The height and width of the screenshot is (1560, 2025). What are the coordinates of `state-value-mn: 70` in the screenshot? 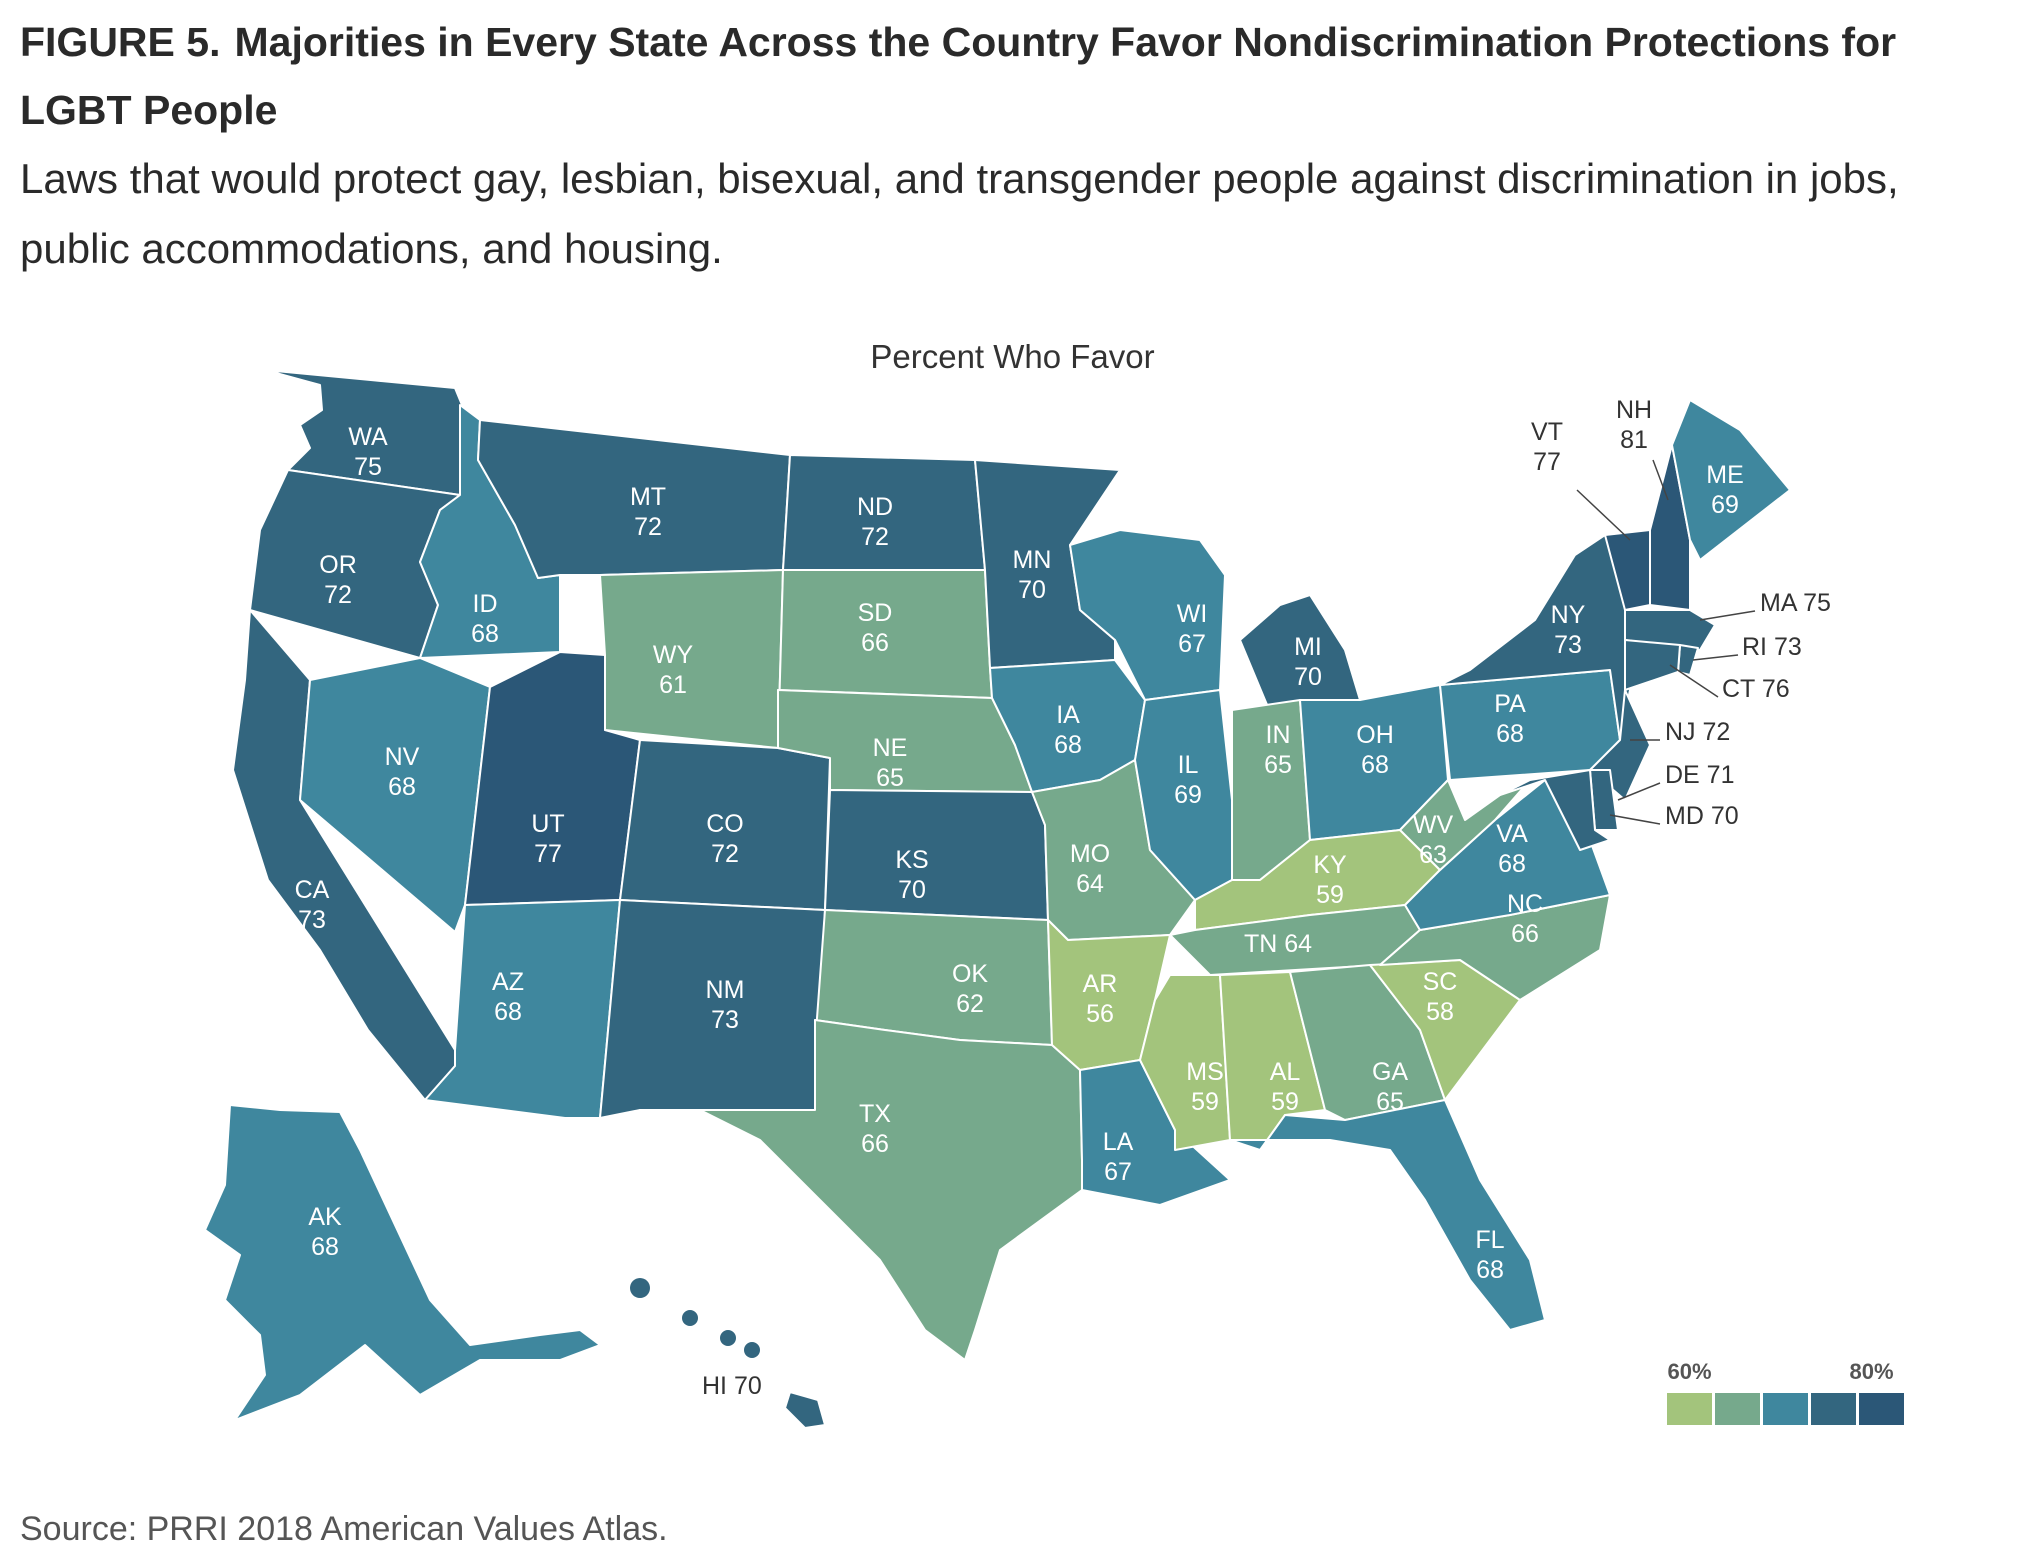 It's located at (1032, 590).